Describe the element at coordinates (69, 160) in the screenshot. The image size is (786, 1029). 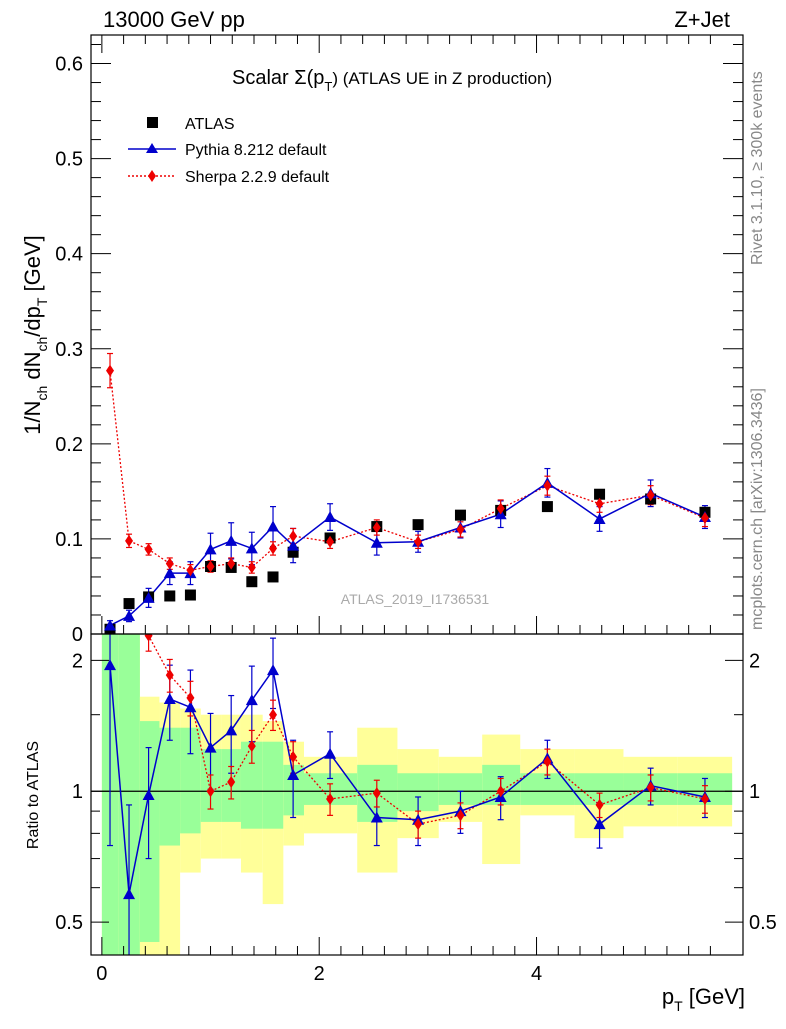
I see `main-ytick-label: 0.5` at that location.